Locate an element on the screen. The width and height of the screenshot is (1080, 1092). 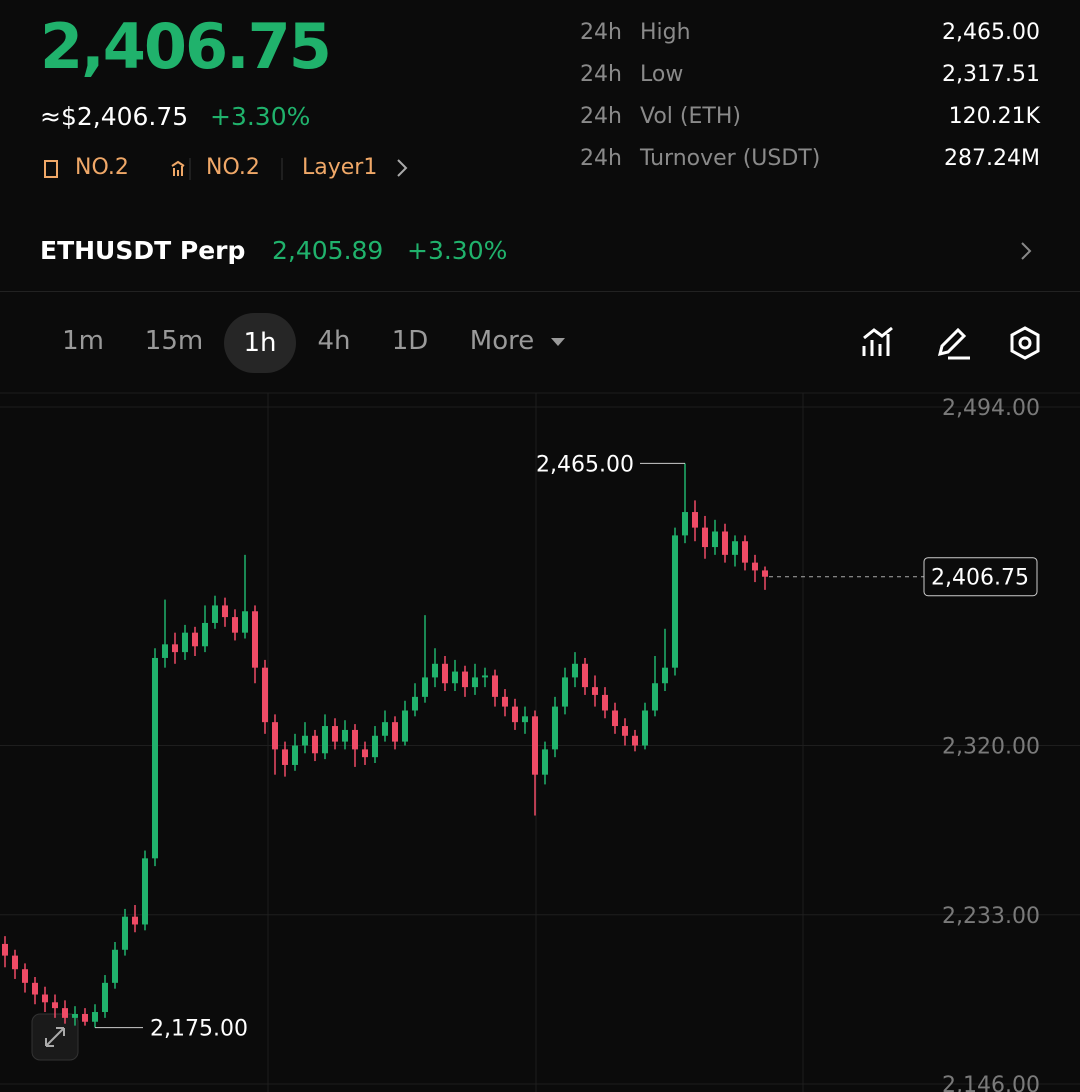
change: +3.30% is located at coordinates (260, 116).